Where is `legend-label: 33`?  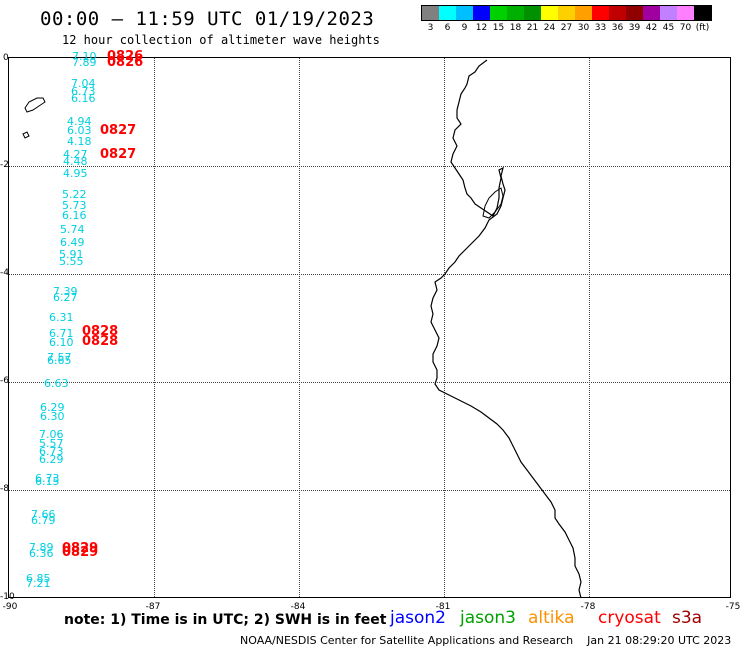 legend-label: 33 is located at coordinates (600, 28).